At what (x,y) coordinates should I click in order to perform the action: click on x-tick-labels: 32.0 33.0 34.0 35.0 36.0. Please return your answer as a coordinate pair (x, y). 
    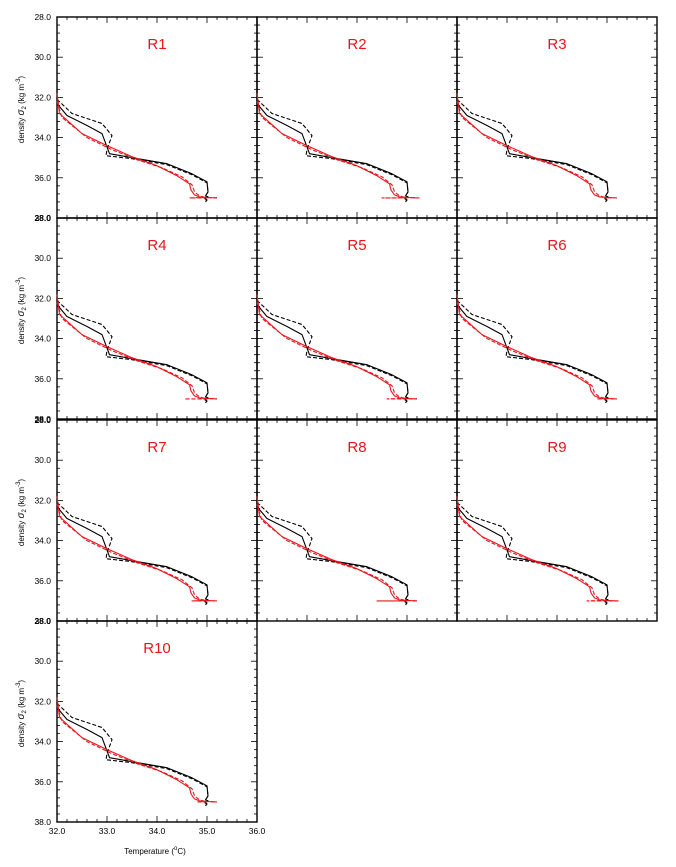
    Looking at the image, I should click on (157, 831).